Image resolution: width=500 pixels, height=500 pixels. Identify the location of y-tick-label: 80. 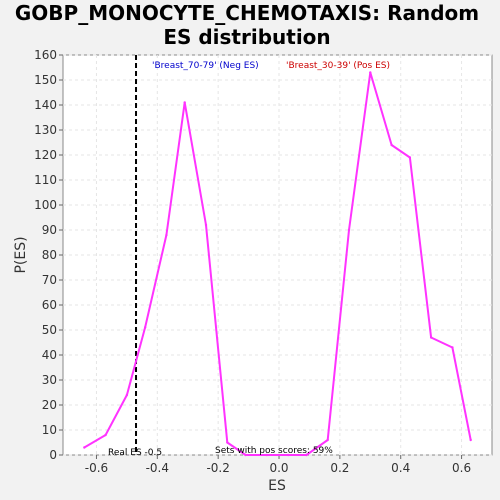
(49, 255).